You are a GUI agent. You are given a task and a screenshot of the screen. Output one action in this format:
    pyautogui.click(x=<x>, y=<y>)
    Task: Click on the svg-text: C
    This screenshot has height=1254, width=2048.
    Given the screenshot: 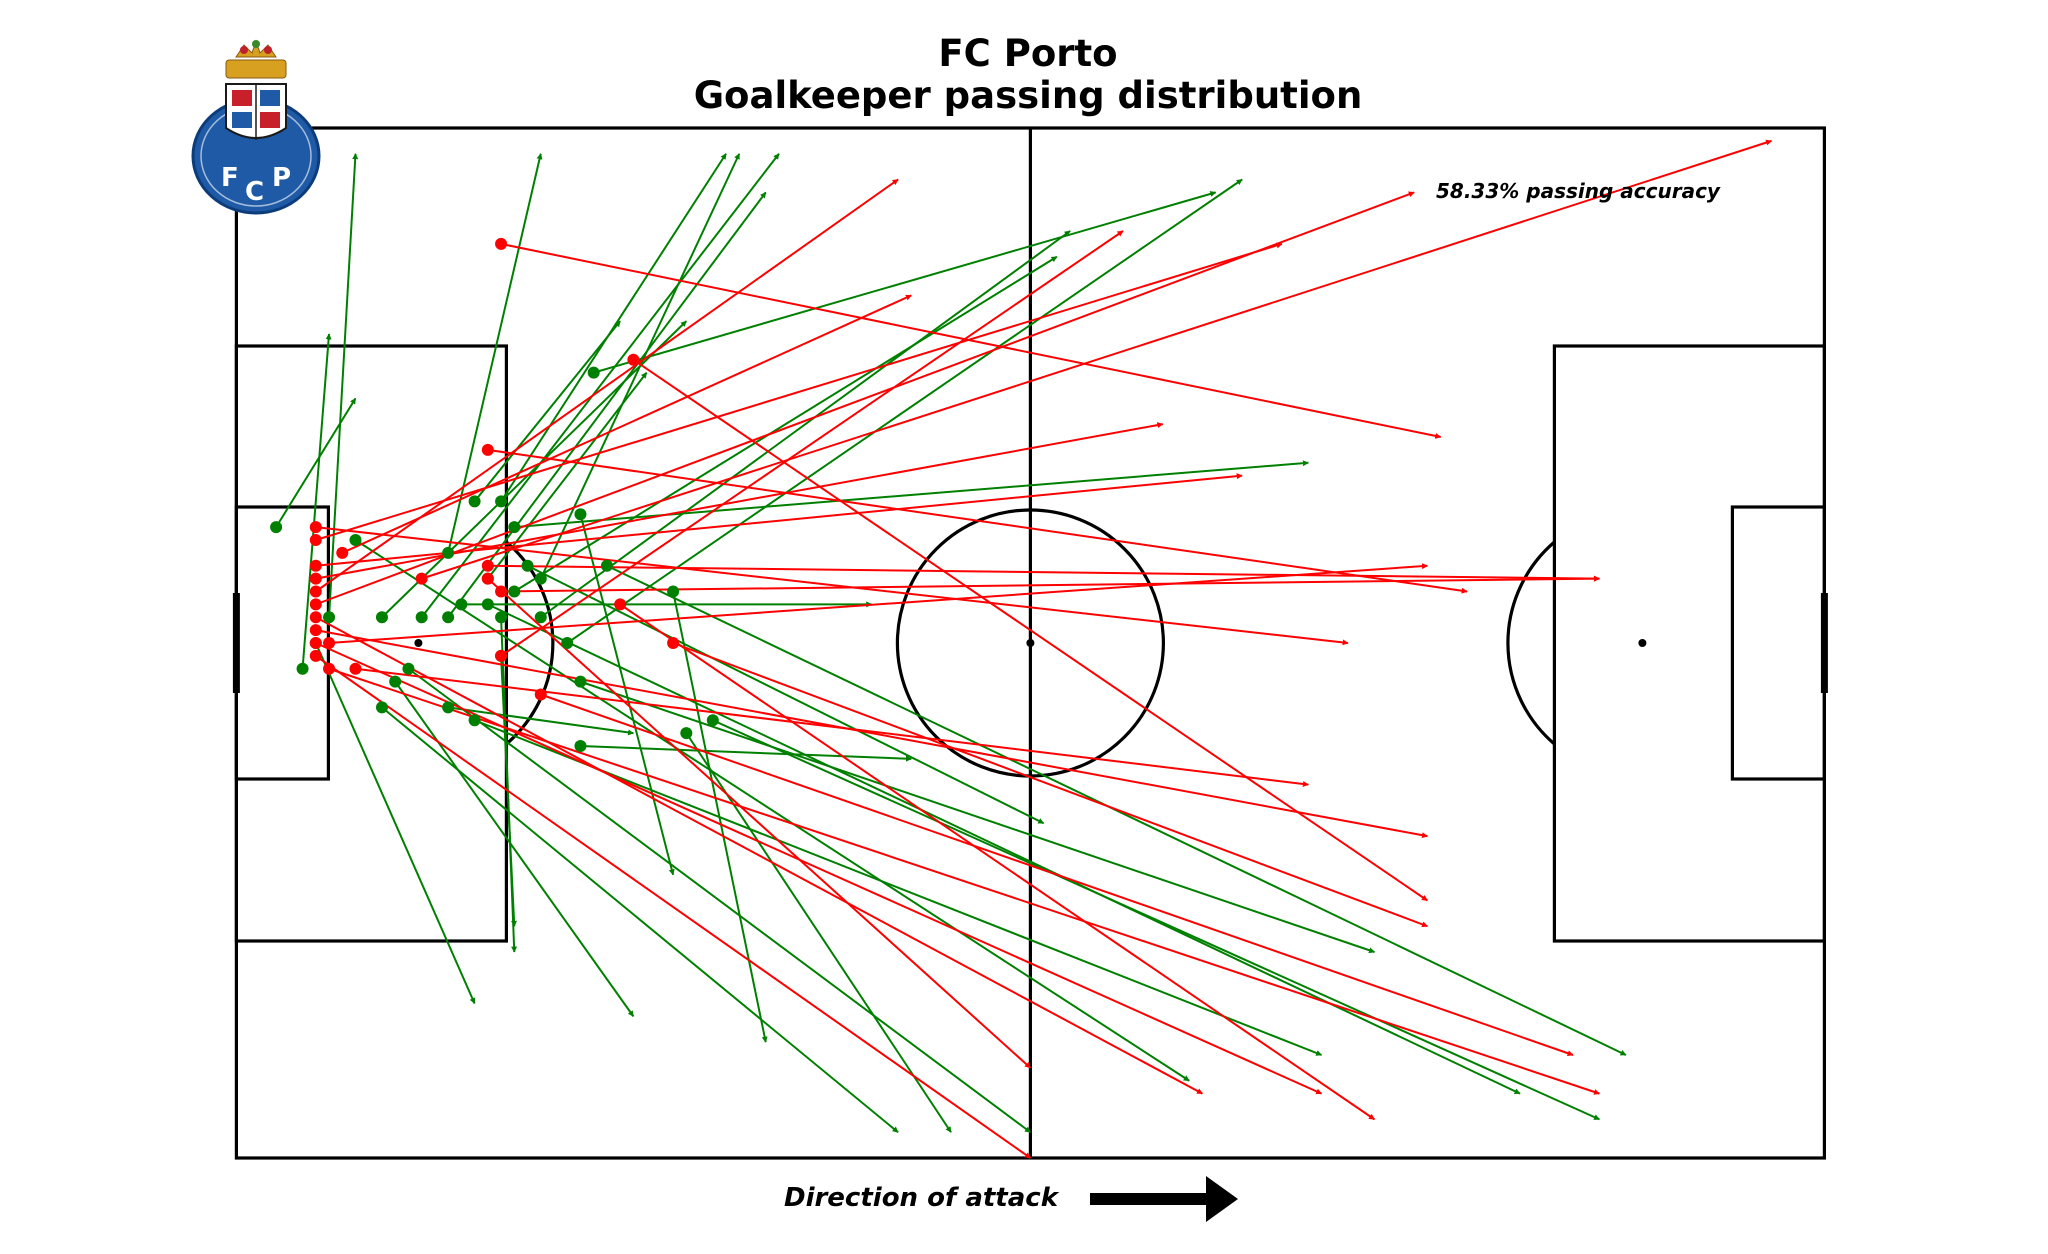 What is the action you would take?
    pyautogui.click(x=254, y=192)
    